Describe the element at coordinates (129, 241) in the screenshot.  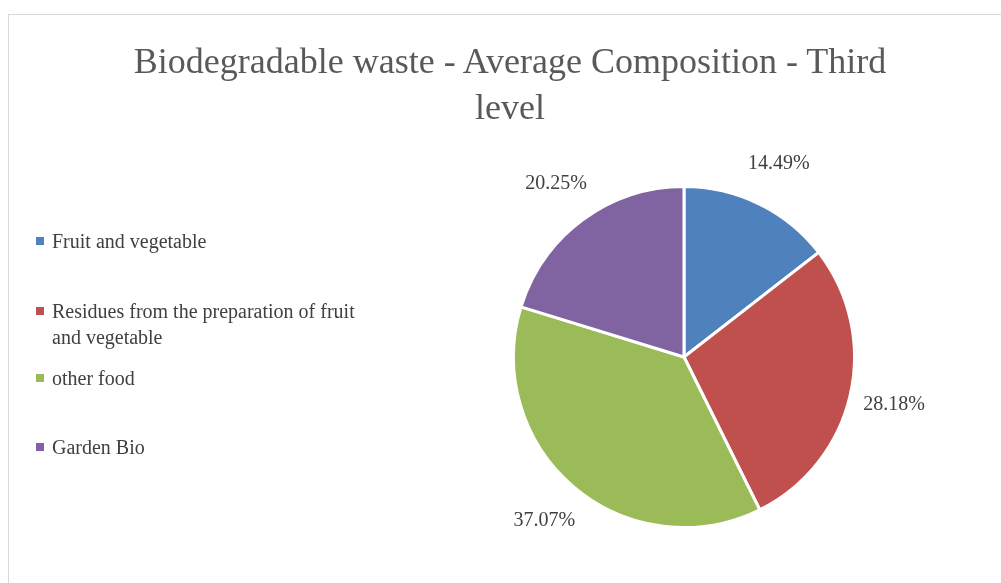
I see `legend-label: Fruit and vegetable` at that location.